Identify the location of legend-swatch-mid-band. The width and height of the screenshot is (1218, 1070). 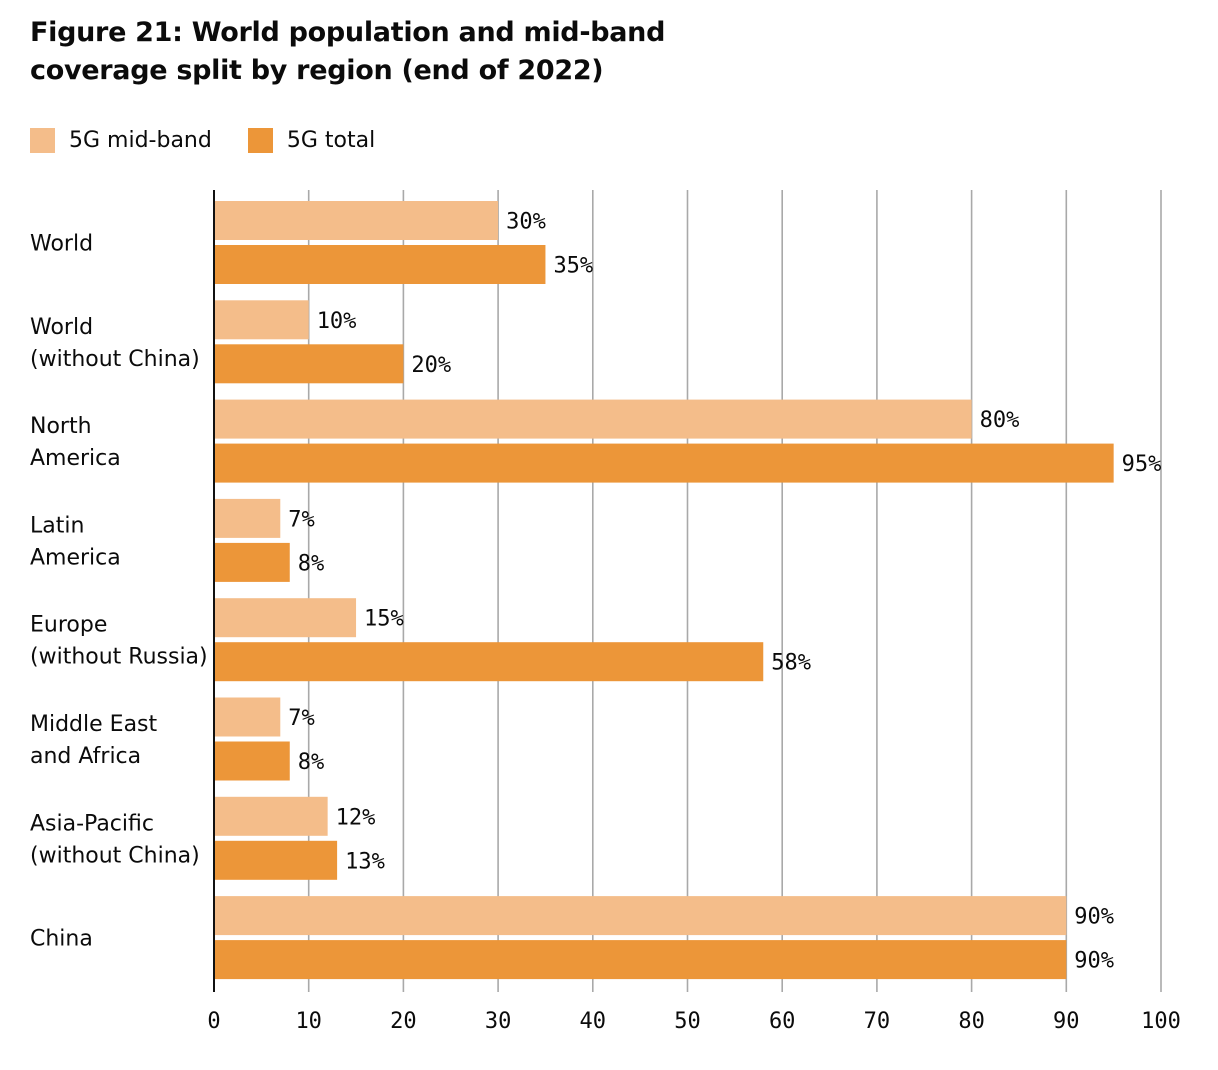
(42, 140).